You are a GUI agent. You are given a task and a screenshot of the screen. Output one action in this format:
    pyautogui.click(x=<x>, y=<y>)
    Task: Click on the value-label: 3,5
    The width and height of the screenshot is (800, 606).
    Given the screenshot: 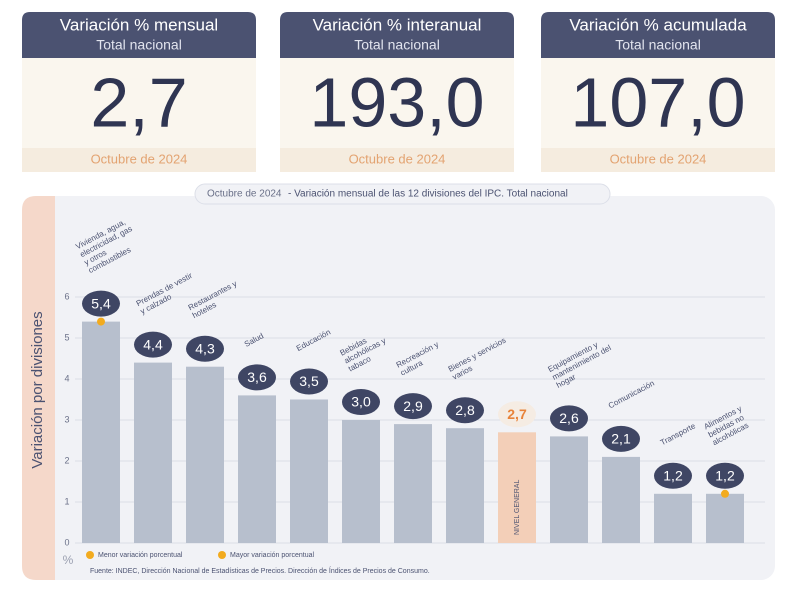 What is the action you would take?
    pyautogui.click(x=309, y=381)
    